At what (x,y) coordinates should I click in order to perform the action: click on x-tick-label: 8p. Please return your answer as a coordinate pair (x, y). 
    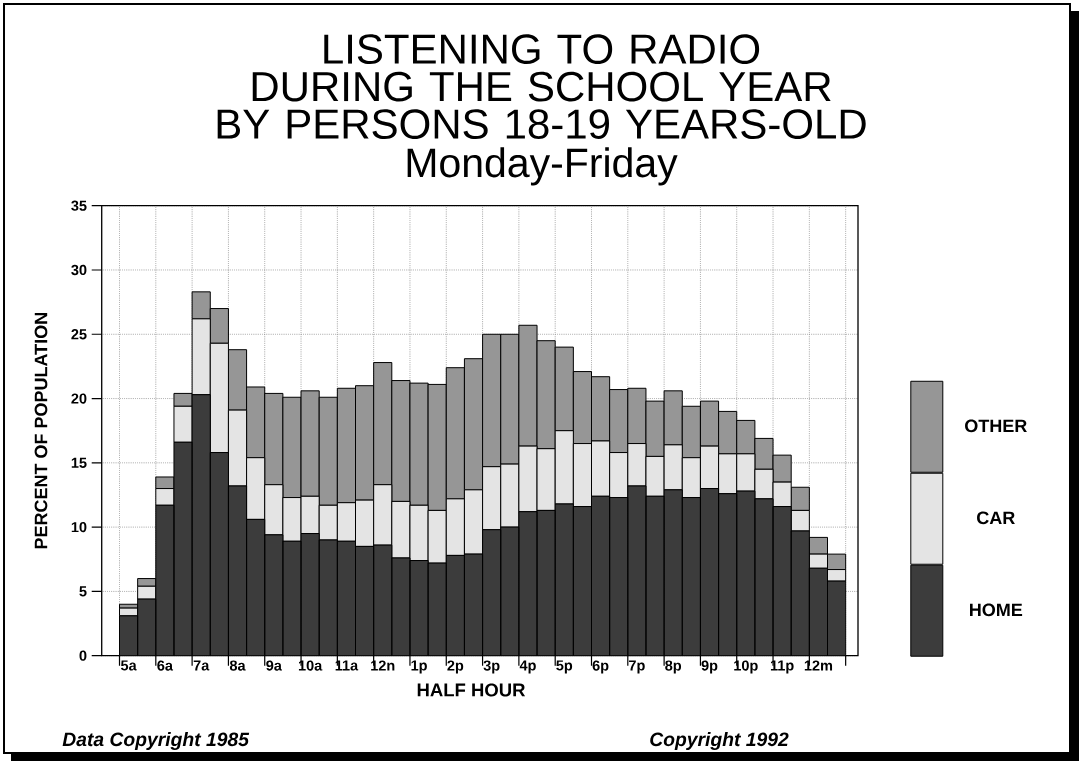
    Looking at the image, I should click on (673, 667).